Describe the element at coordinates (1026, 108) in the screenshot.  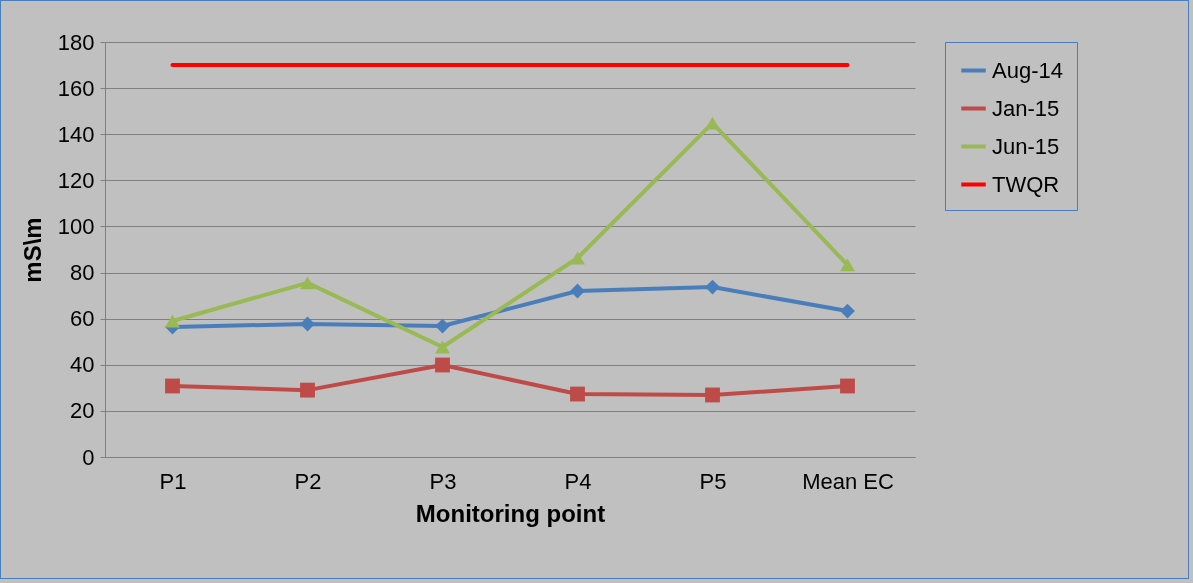
I see `legend-label: Jan-15` at that location.